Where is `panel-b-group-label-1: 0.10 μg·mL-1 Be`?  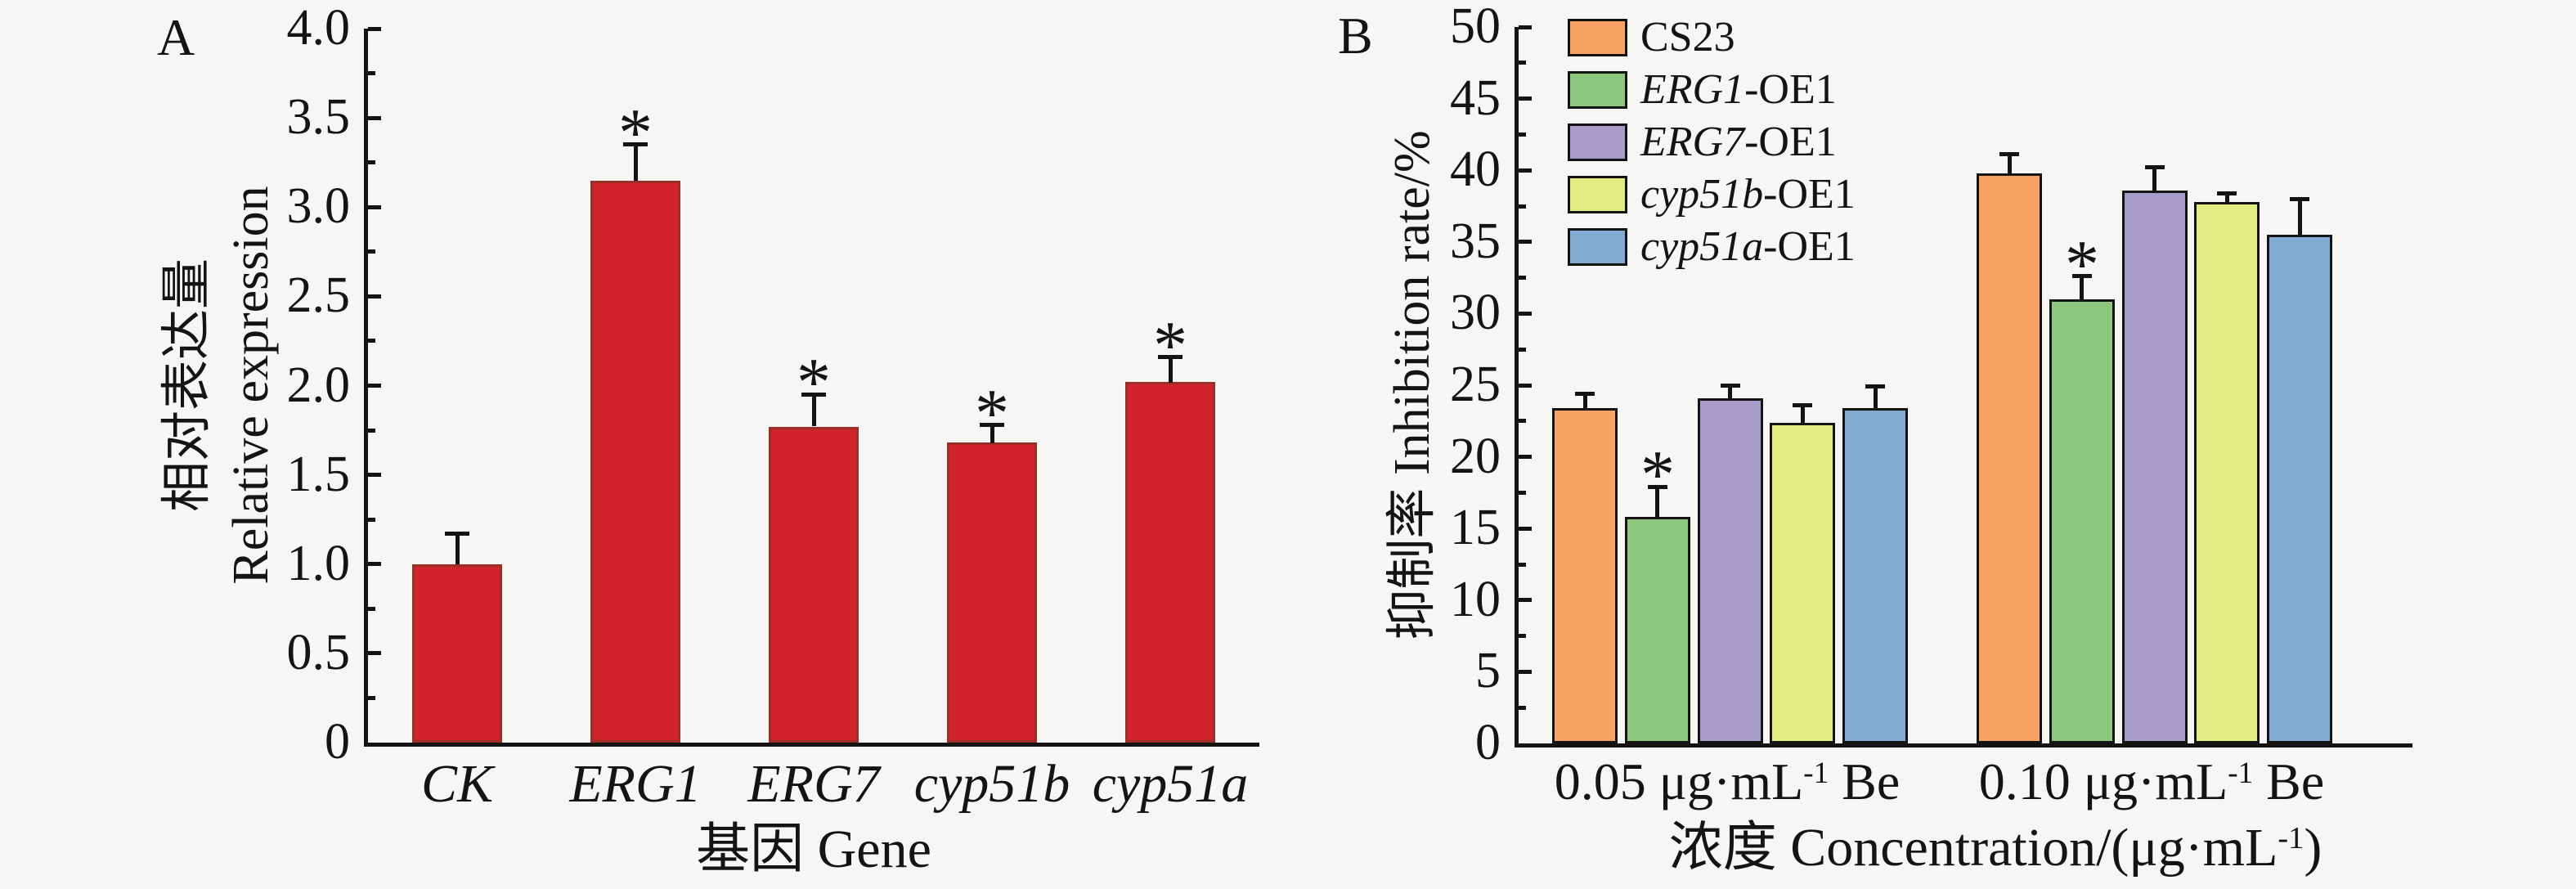
panel-b-group-label-1: 0.10 μg·mL-1 Be is located at coordinates (2152, 782).